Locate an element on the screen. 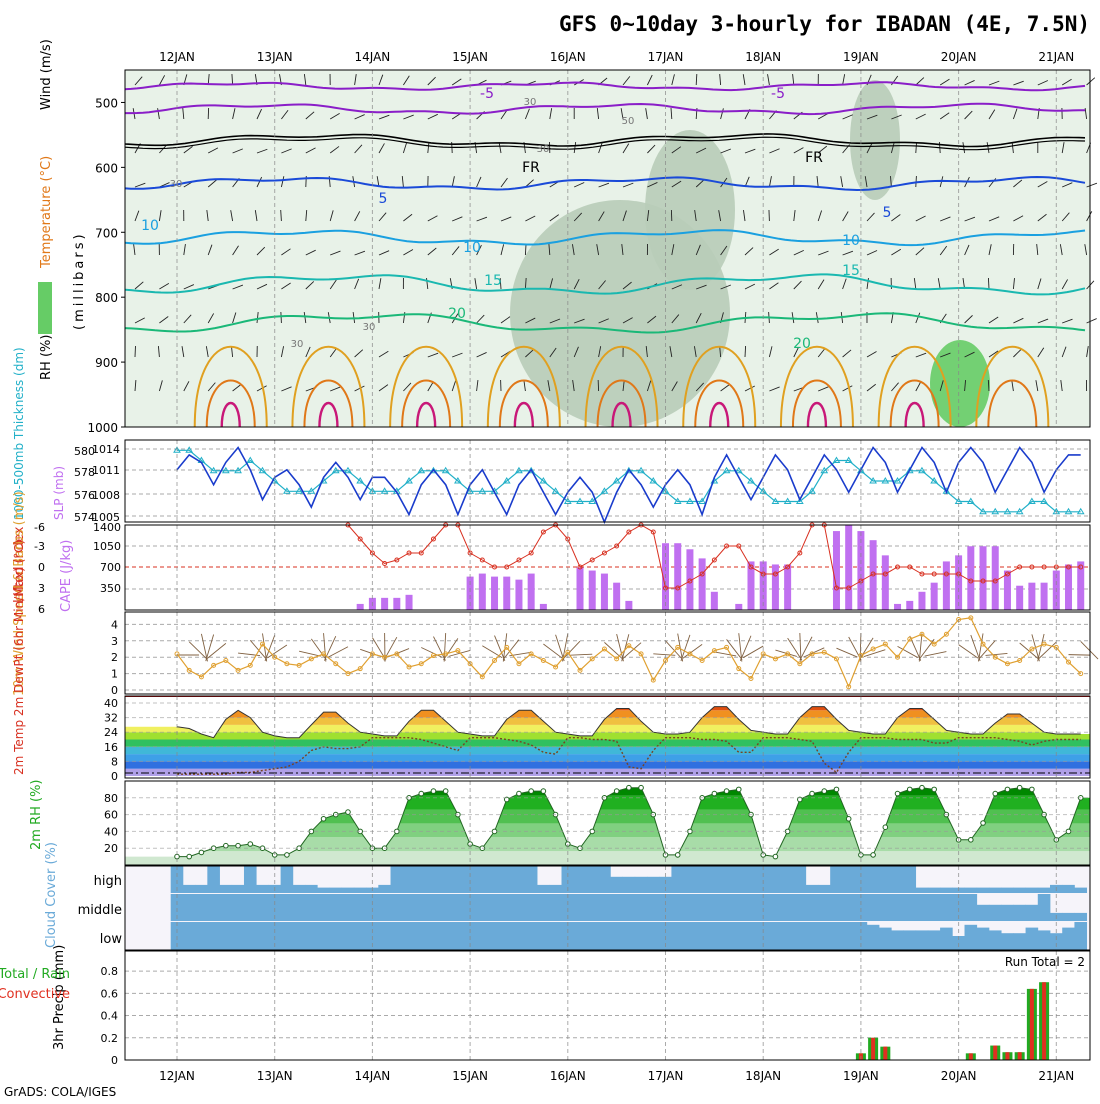 The height and width of the screenshot is (1104, 1100). temp-tick-label: 40 is located at coordinates (111, 703).